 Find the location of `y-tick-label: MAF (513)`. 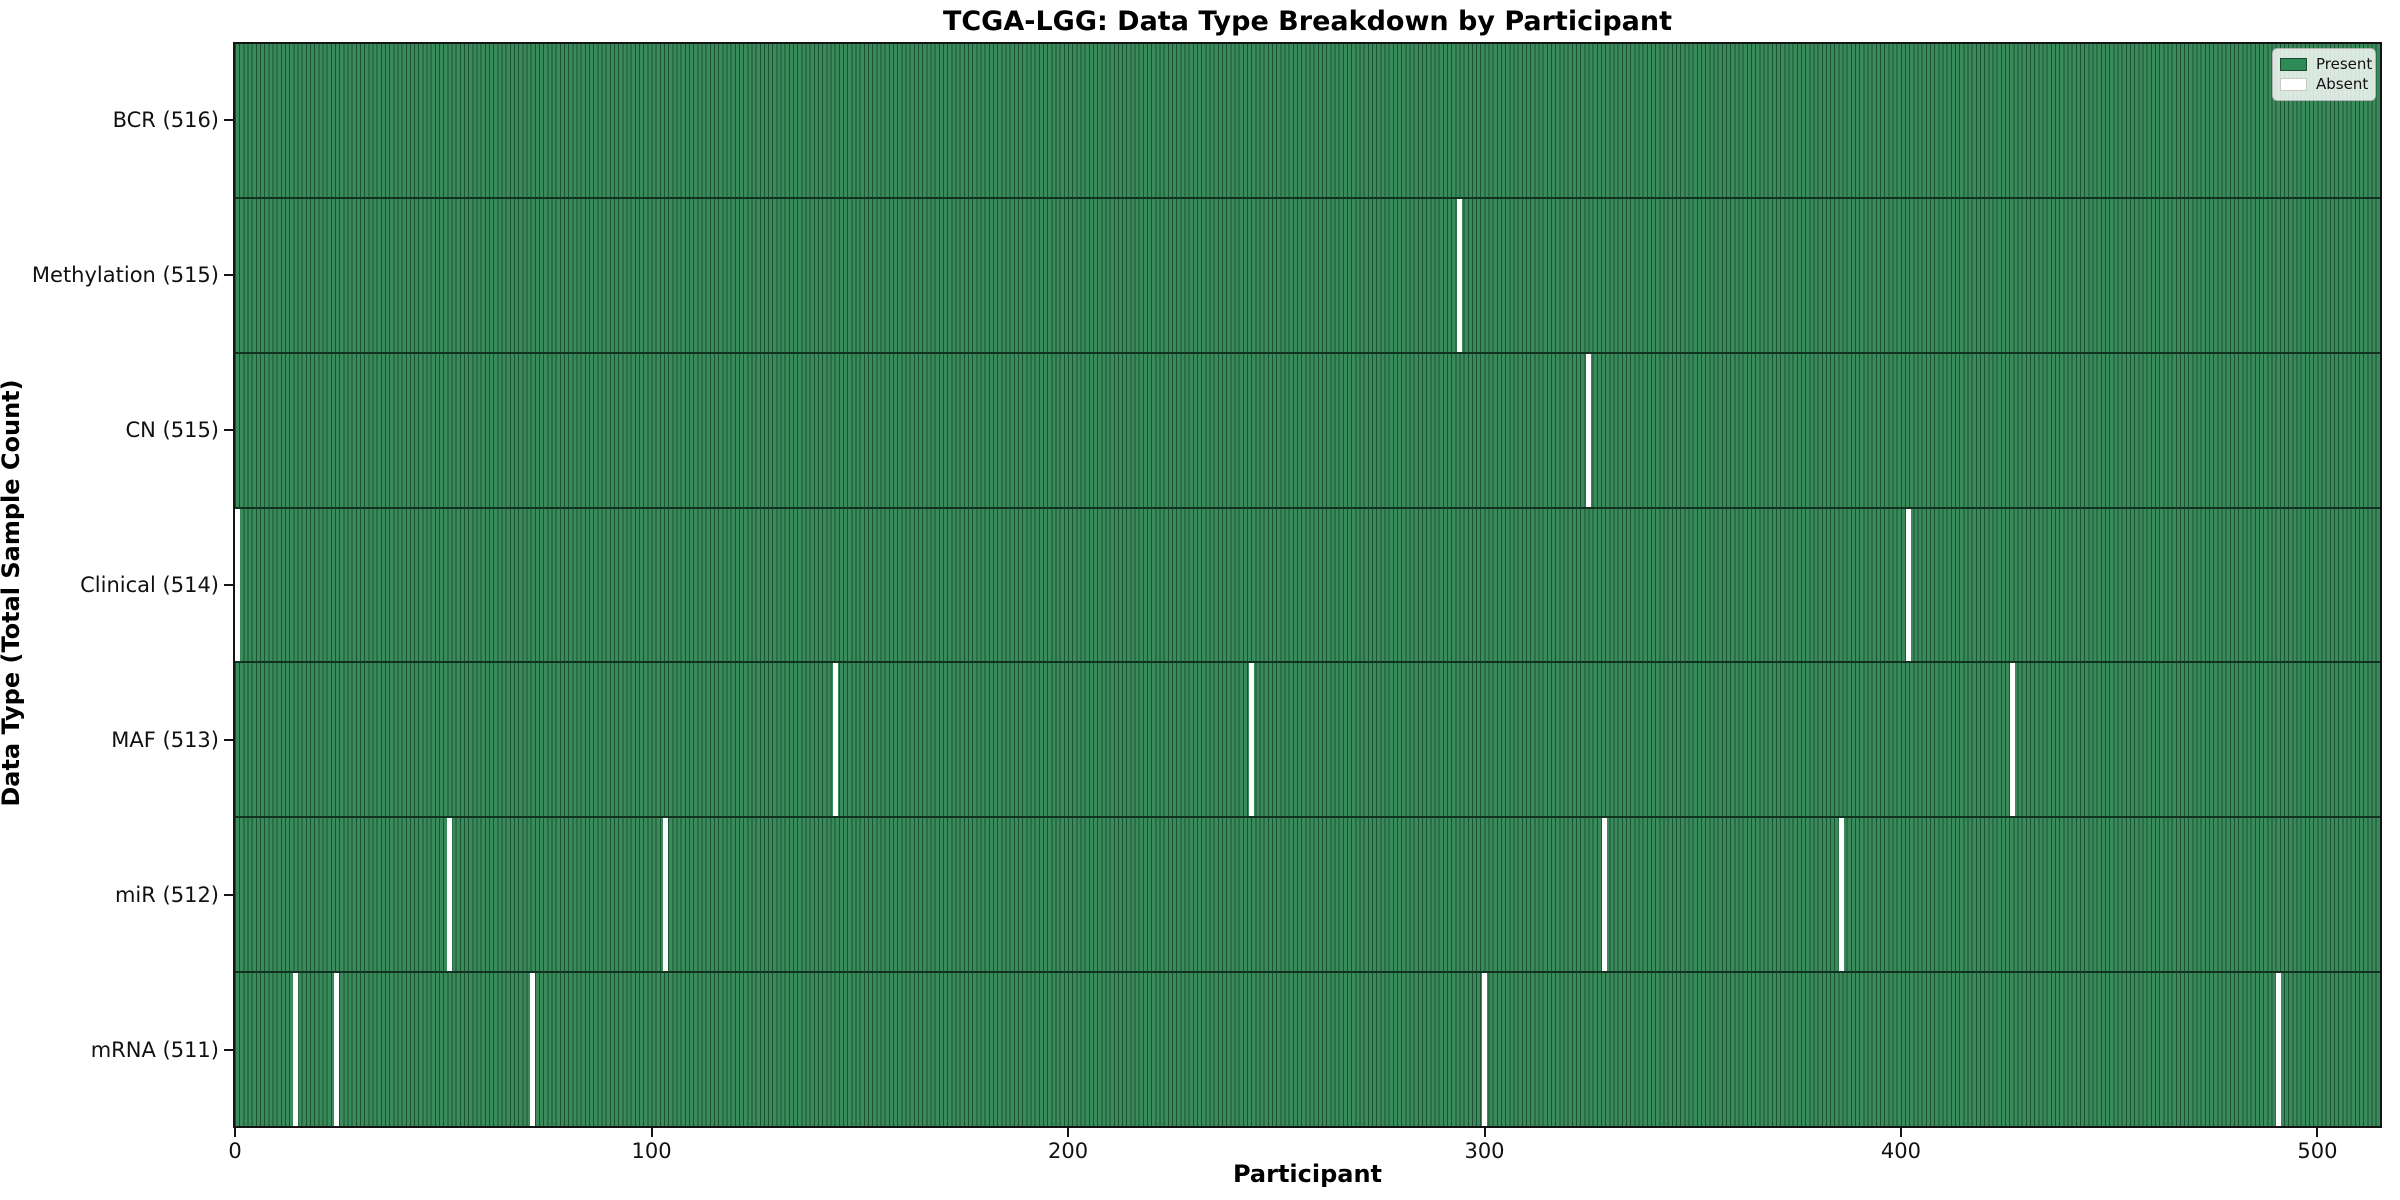

y-tick-label: MAF (513) is located at coordinates (165, 740).